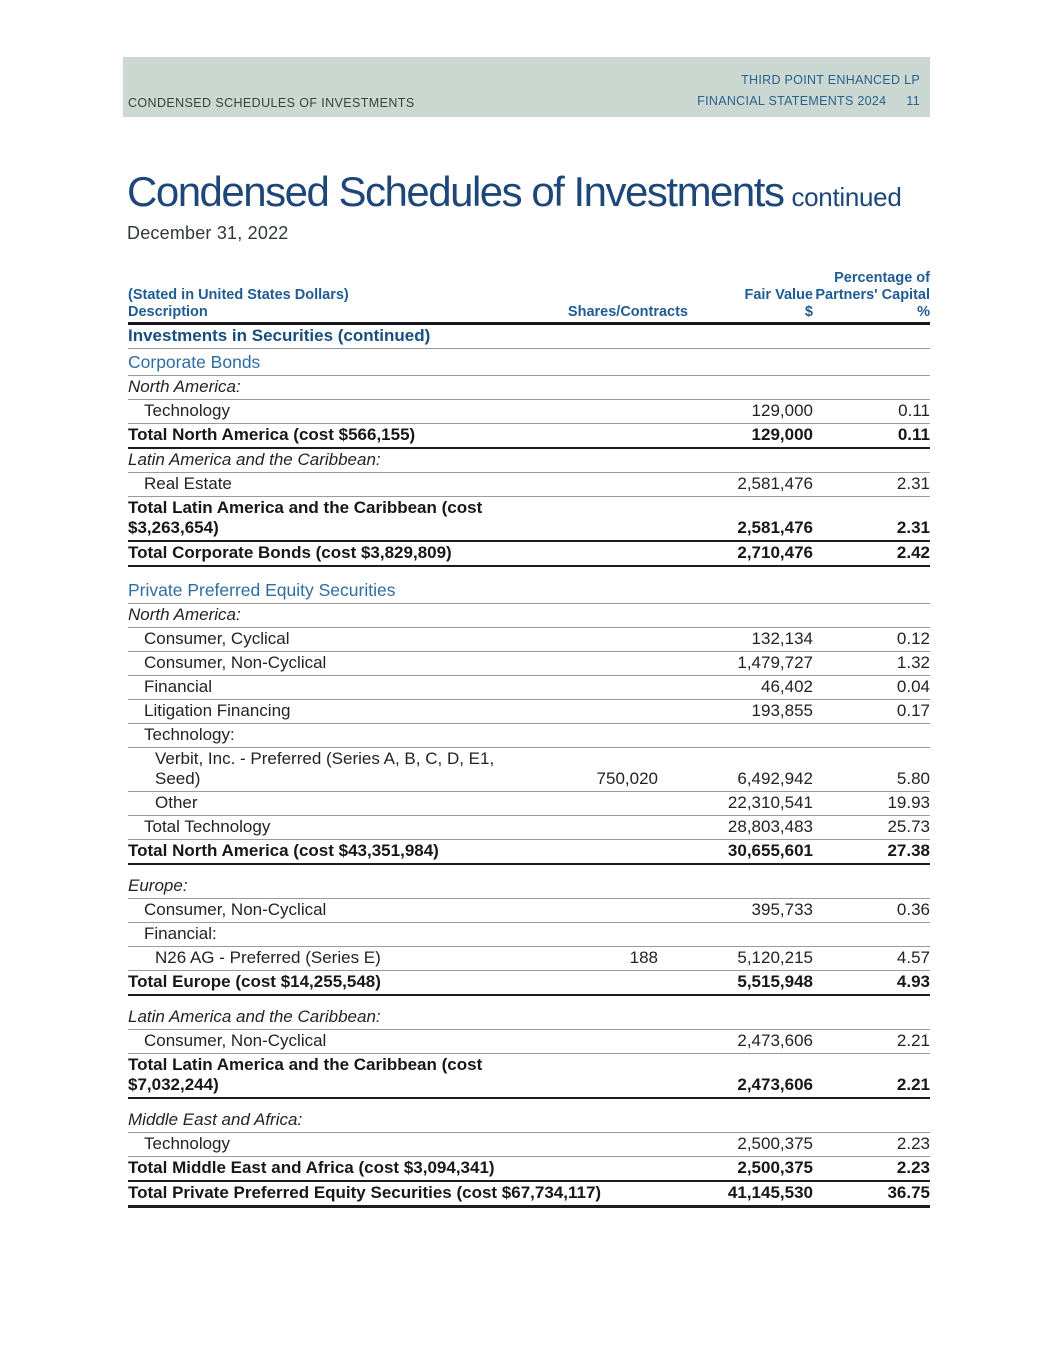 The width and height of the screenshot is (1055, 1365). What do you see at coordinates (283, 850) in the screenshot?
I see `row-description: Total North America (cost $43,351,984)` at bounding box center [283, 850].